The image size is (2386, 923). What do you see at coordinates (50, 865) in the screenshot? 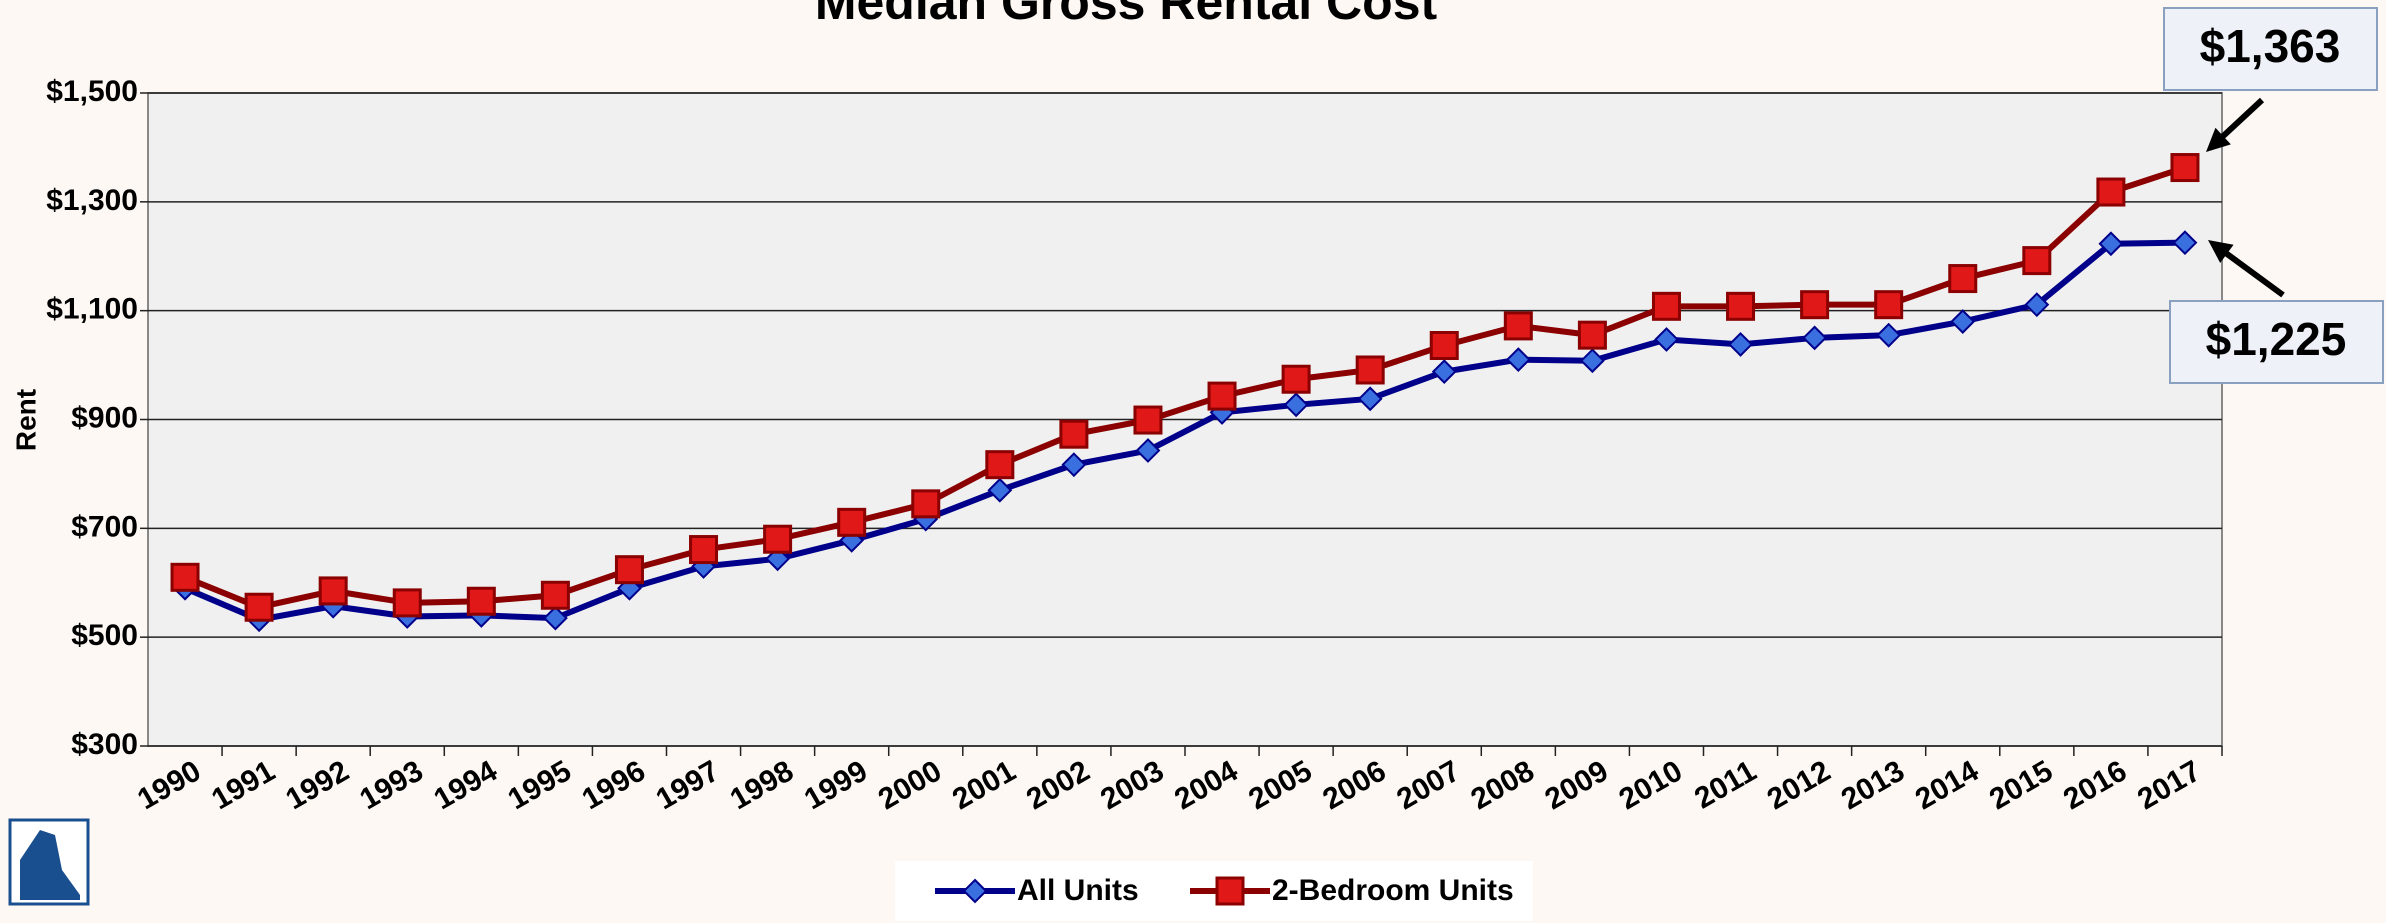
I see `logo-shape` at bounding box center [50, 865].